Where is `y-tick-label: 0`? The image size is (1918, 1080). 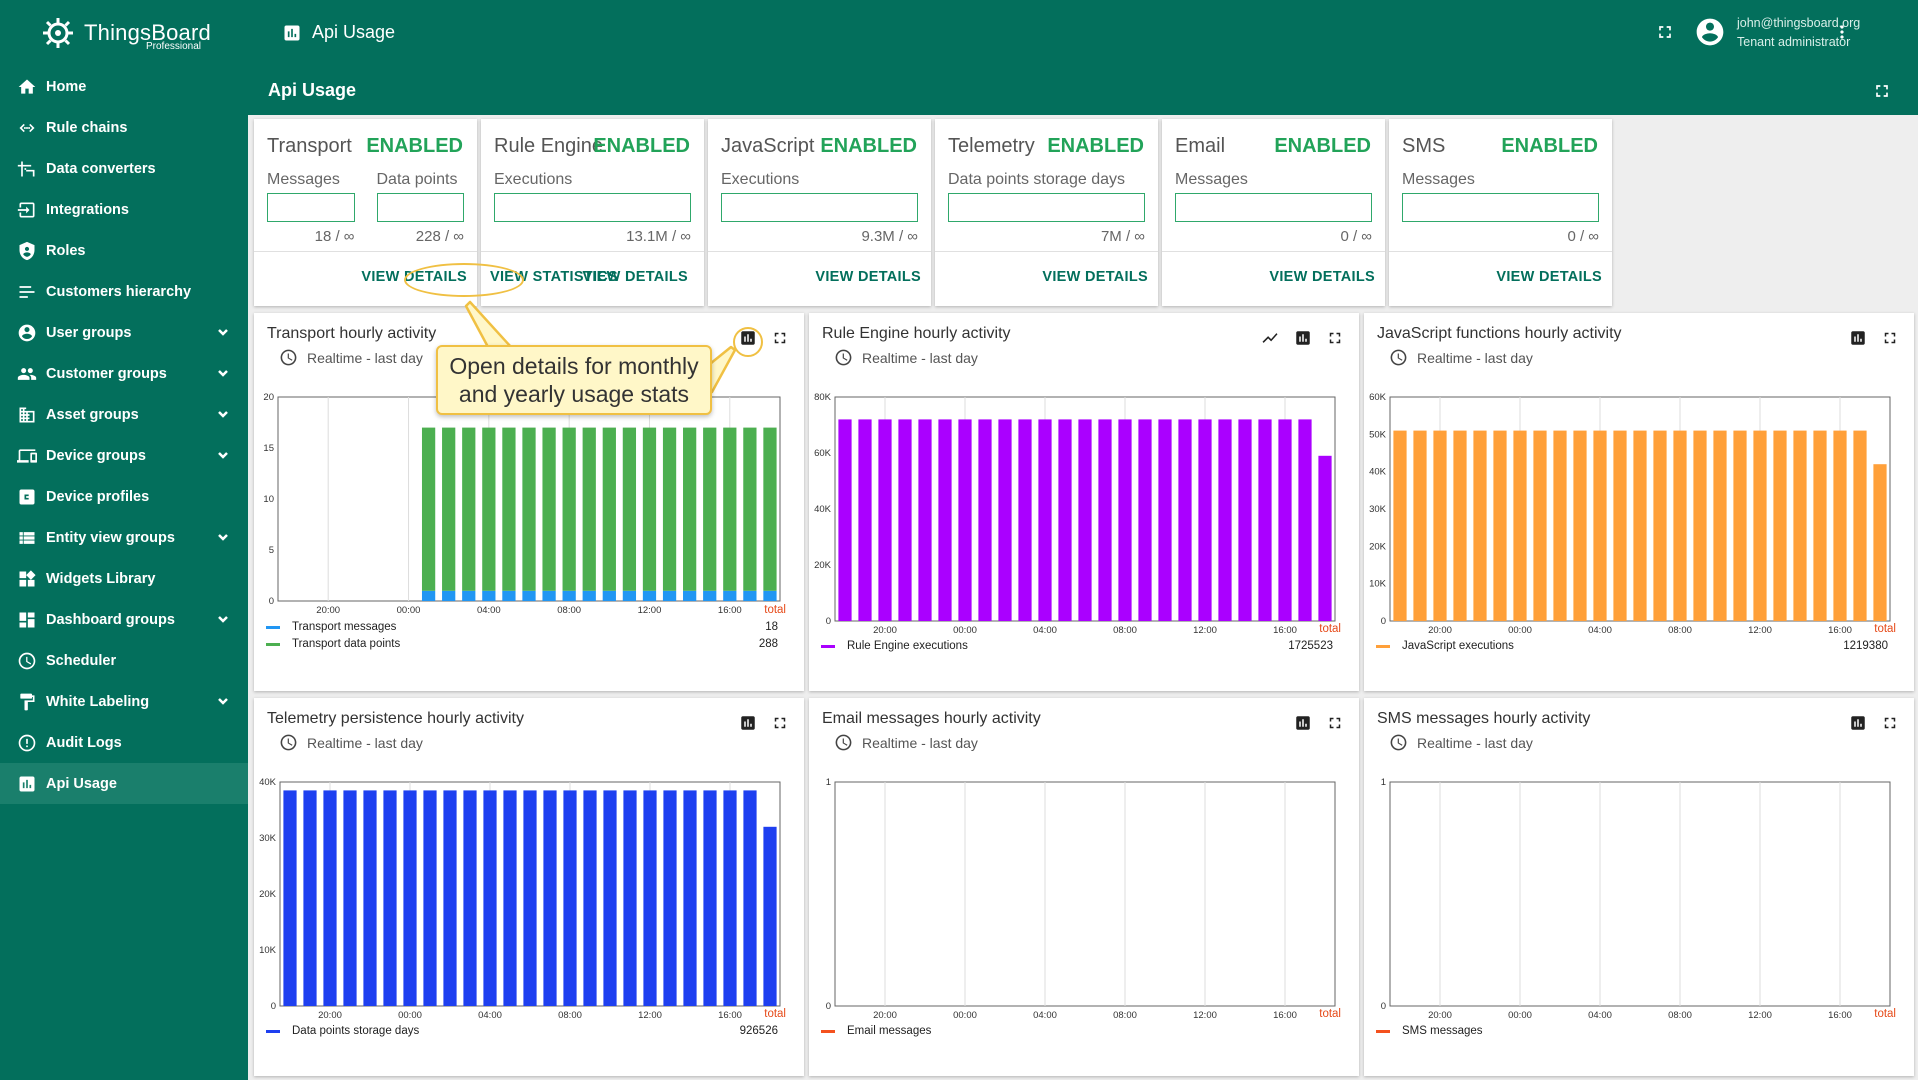 y-tick-label: 0 is located at coordinates (1383, 621).